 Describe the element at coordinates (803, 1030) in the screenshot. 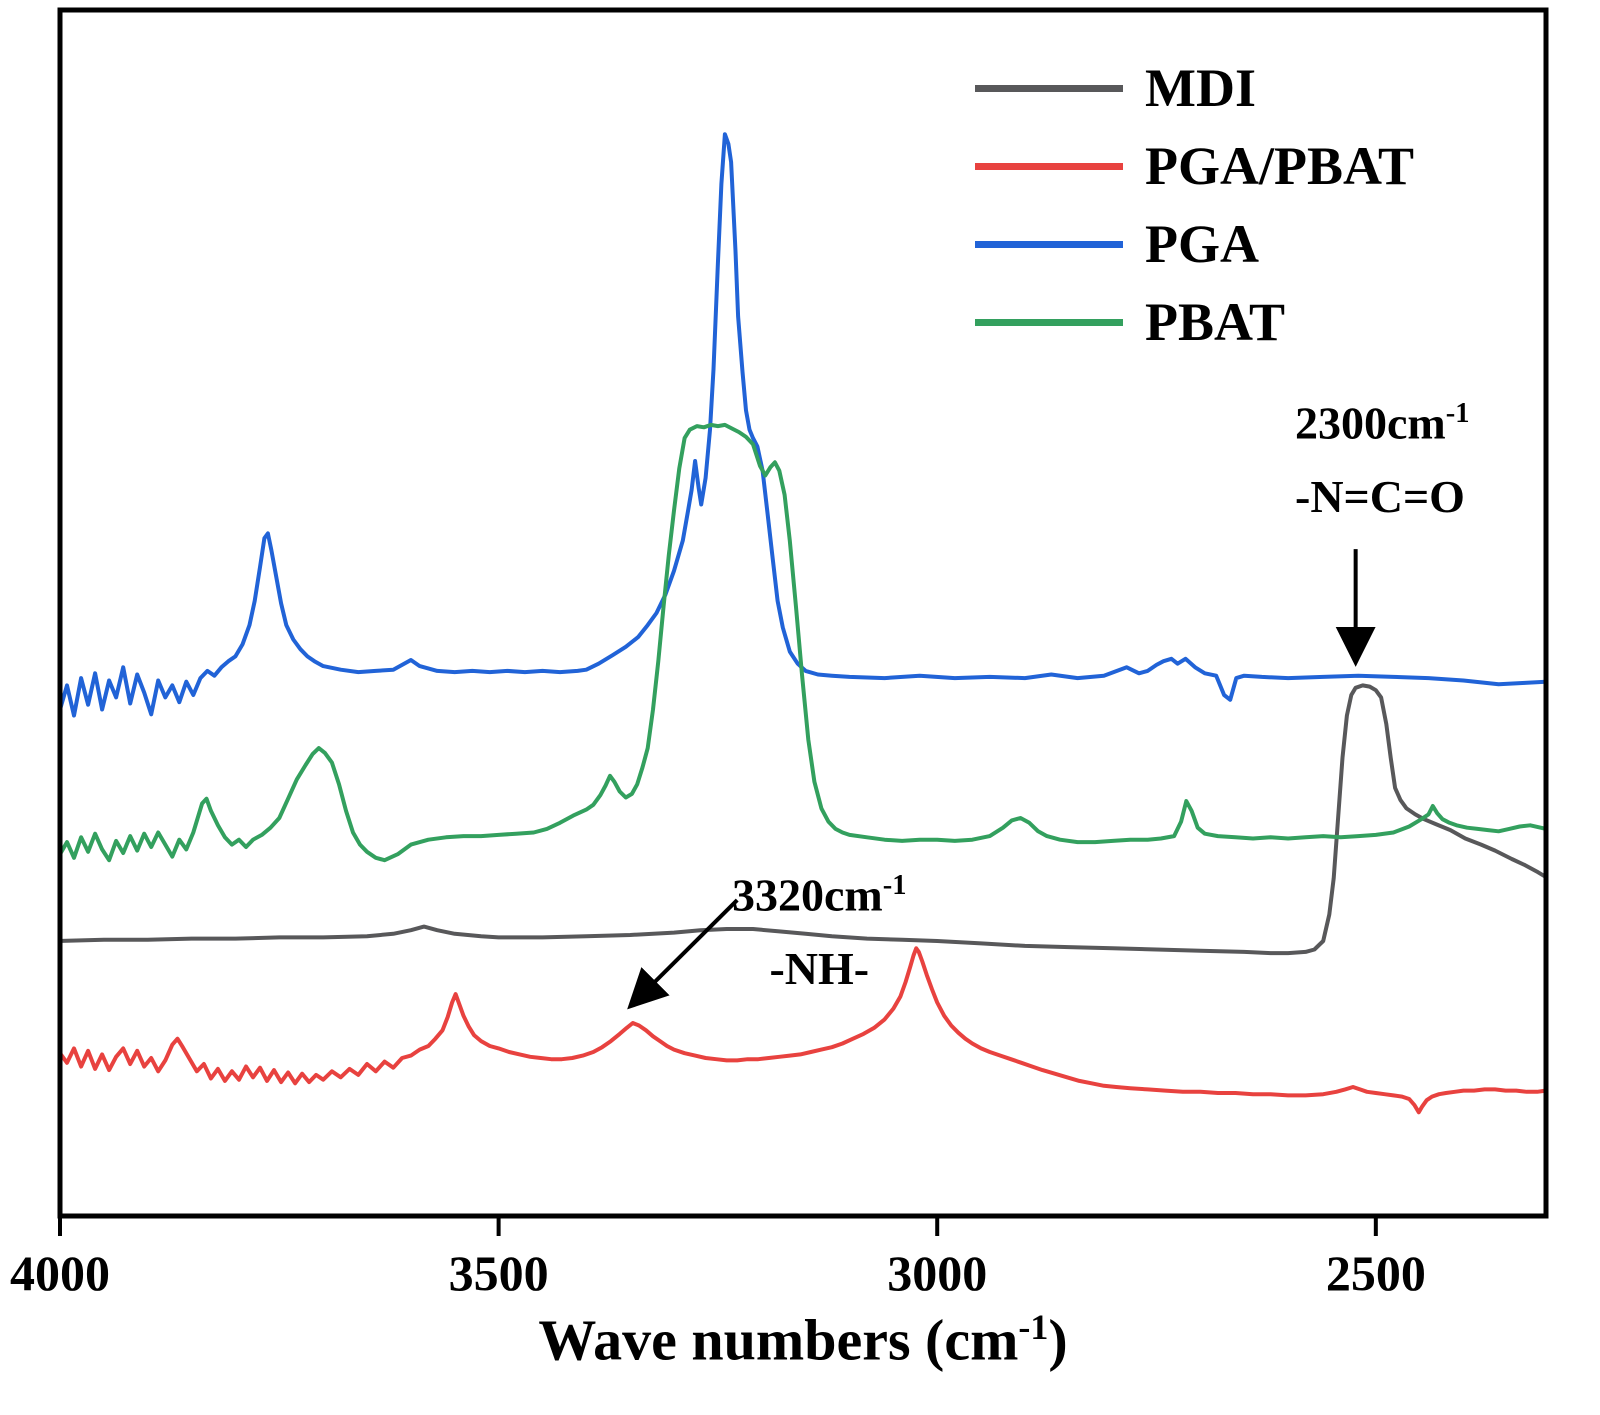

I see `spectrum-pga-pbat` at that location.